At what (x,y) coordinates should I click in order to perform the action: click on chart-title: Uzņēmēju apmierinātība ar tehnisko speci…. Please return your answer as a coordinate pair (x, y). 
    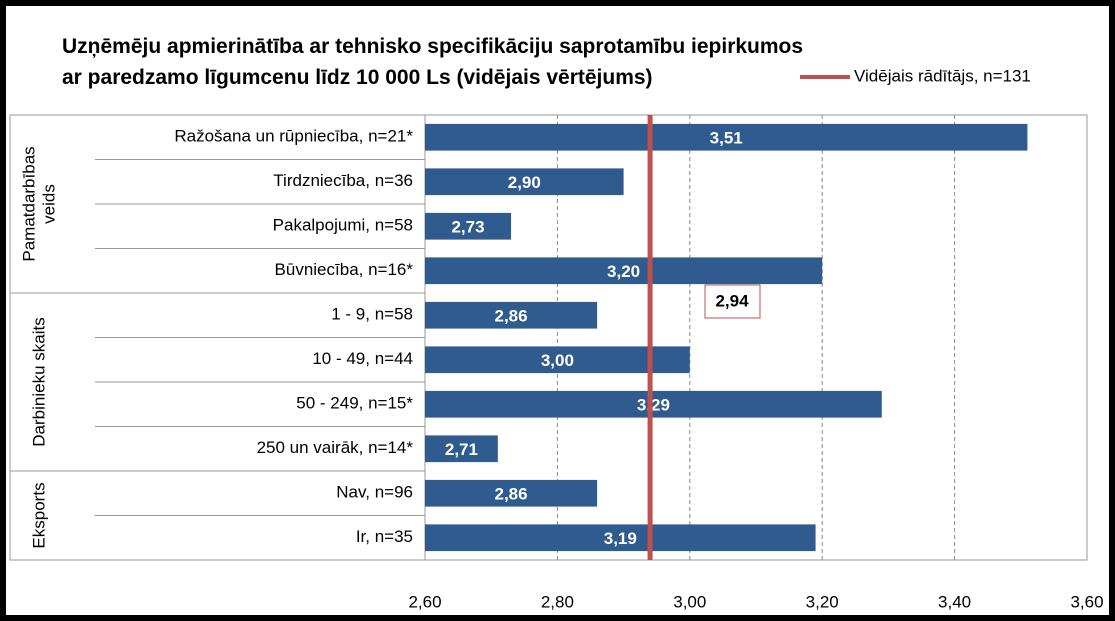
    Looking at the image, I should click on (432, 46).